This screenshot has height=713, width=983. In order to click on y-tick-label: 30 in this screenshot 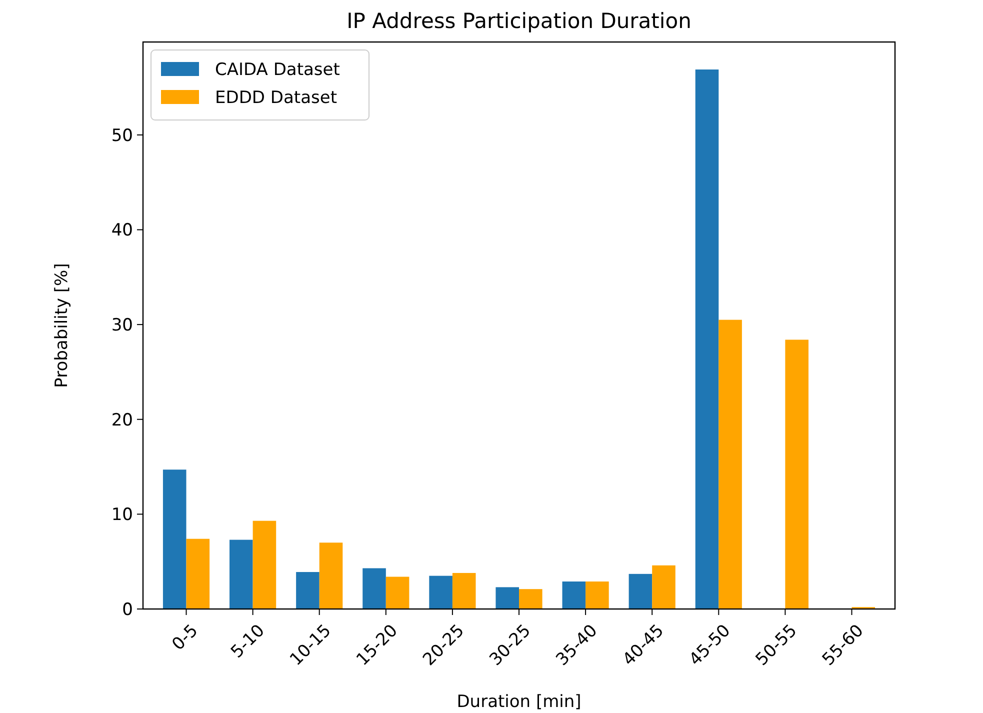, I will do `click(122, 326)`.